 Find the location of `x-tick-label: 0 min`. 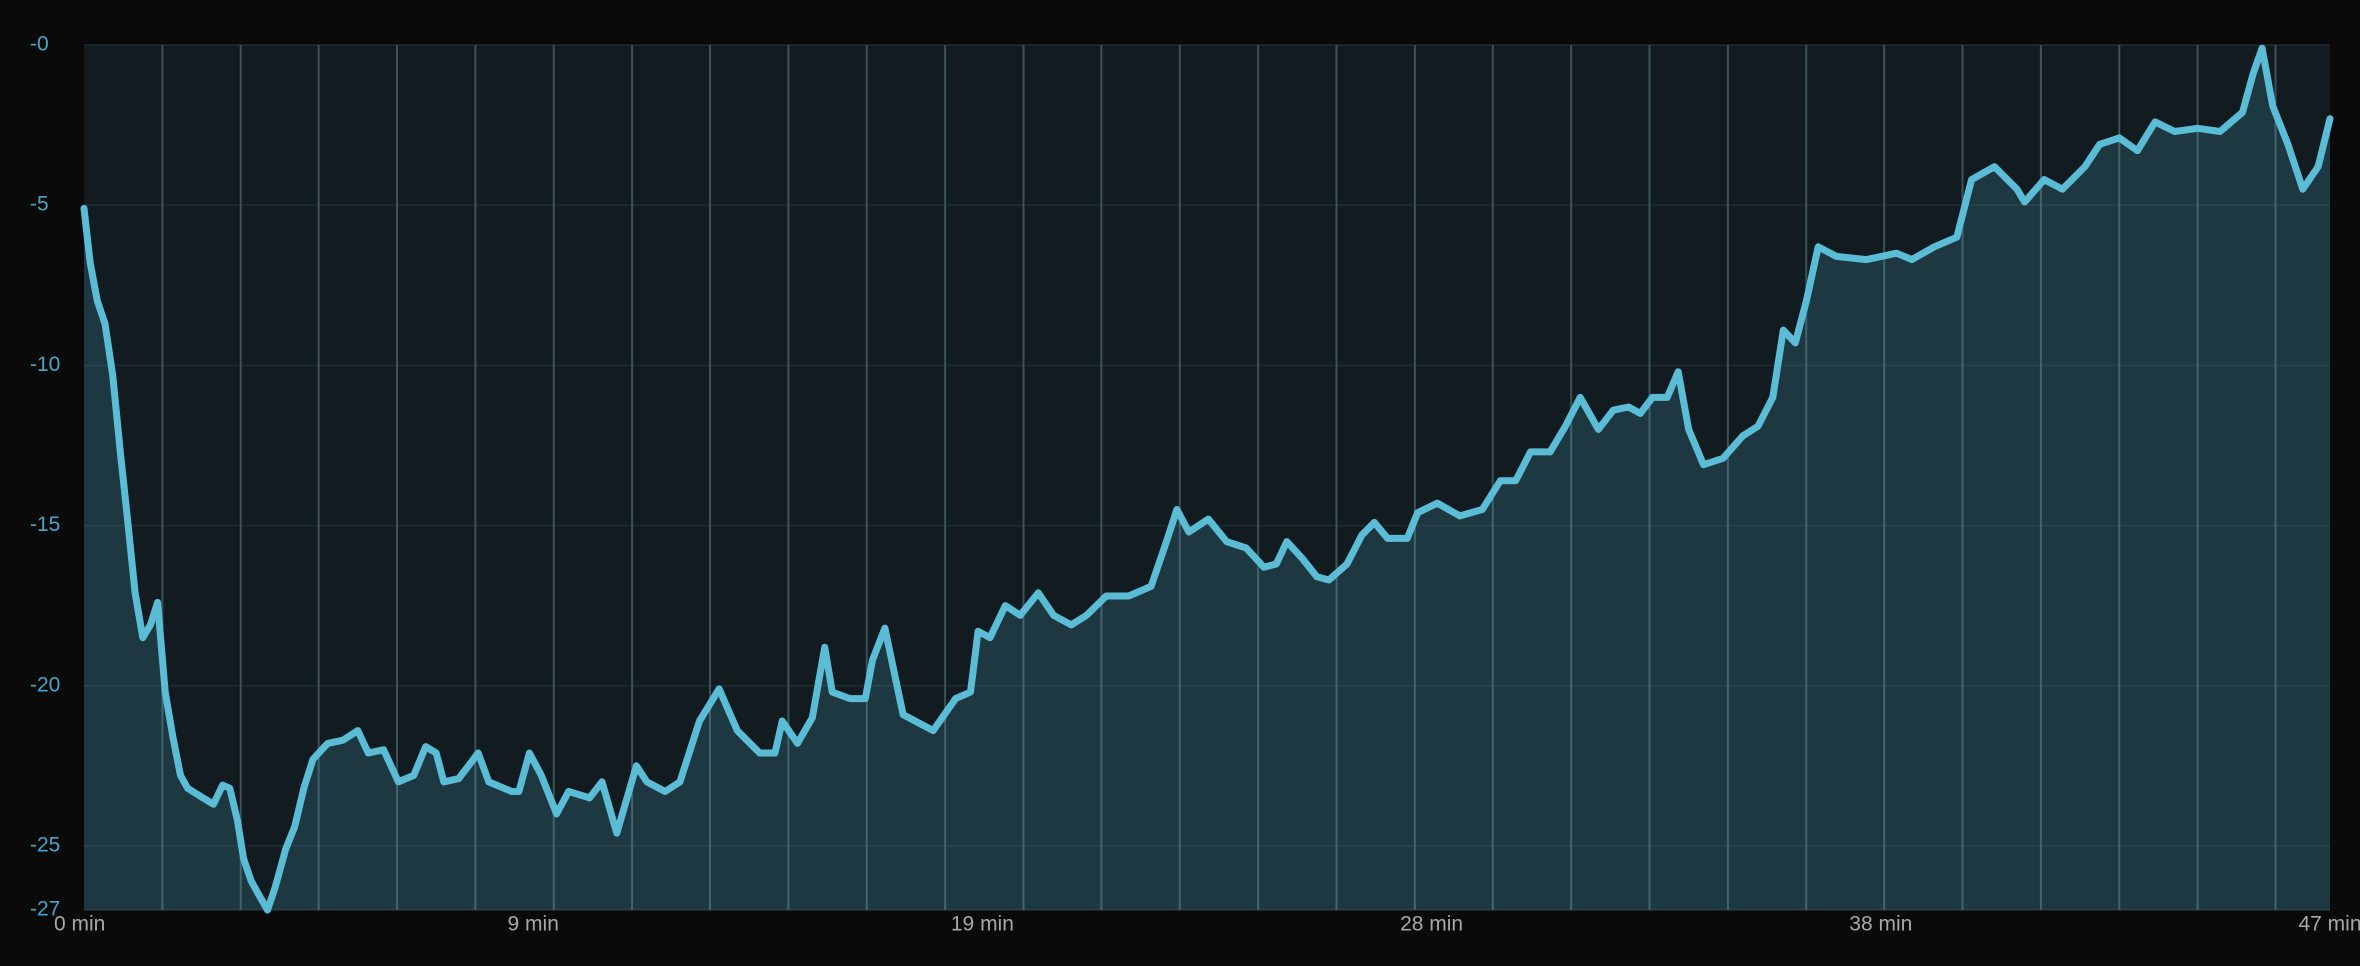

x-tick-label: 0 min is located at coordinates (79, 924).